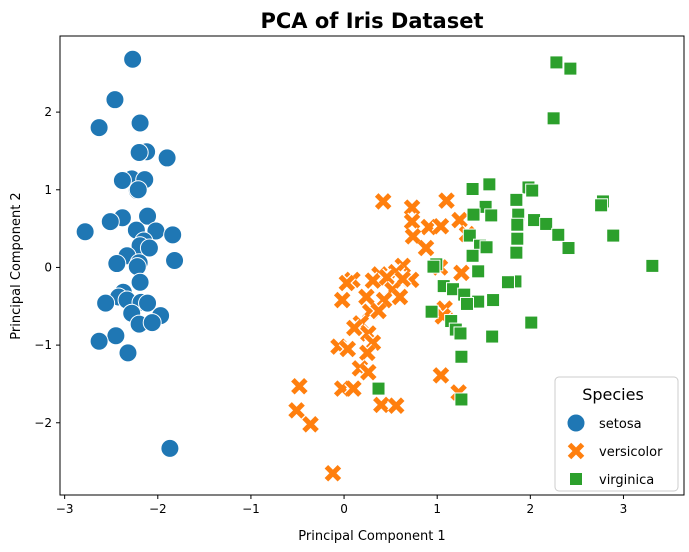 This screenshot has width=689, height=552. I want to click on x-tick-label: −2, so click(158, 509).